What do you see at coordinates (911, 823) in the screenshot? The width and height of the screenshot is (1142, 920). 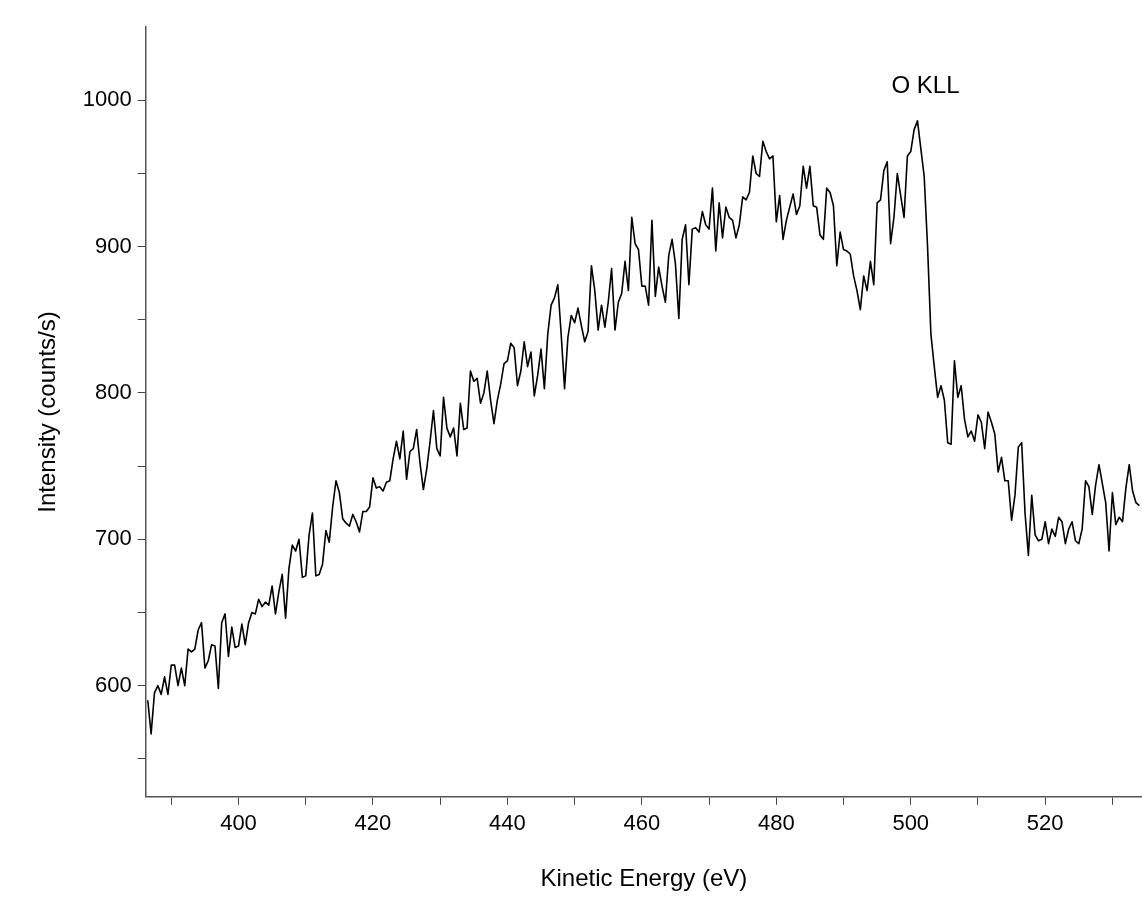 I see `x-tick-label: 500` at bounding box center [911, 823].